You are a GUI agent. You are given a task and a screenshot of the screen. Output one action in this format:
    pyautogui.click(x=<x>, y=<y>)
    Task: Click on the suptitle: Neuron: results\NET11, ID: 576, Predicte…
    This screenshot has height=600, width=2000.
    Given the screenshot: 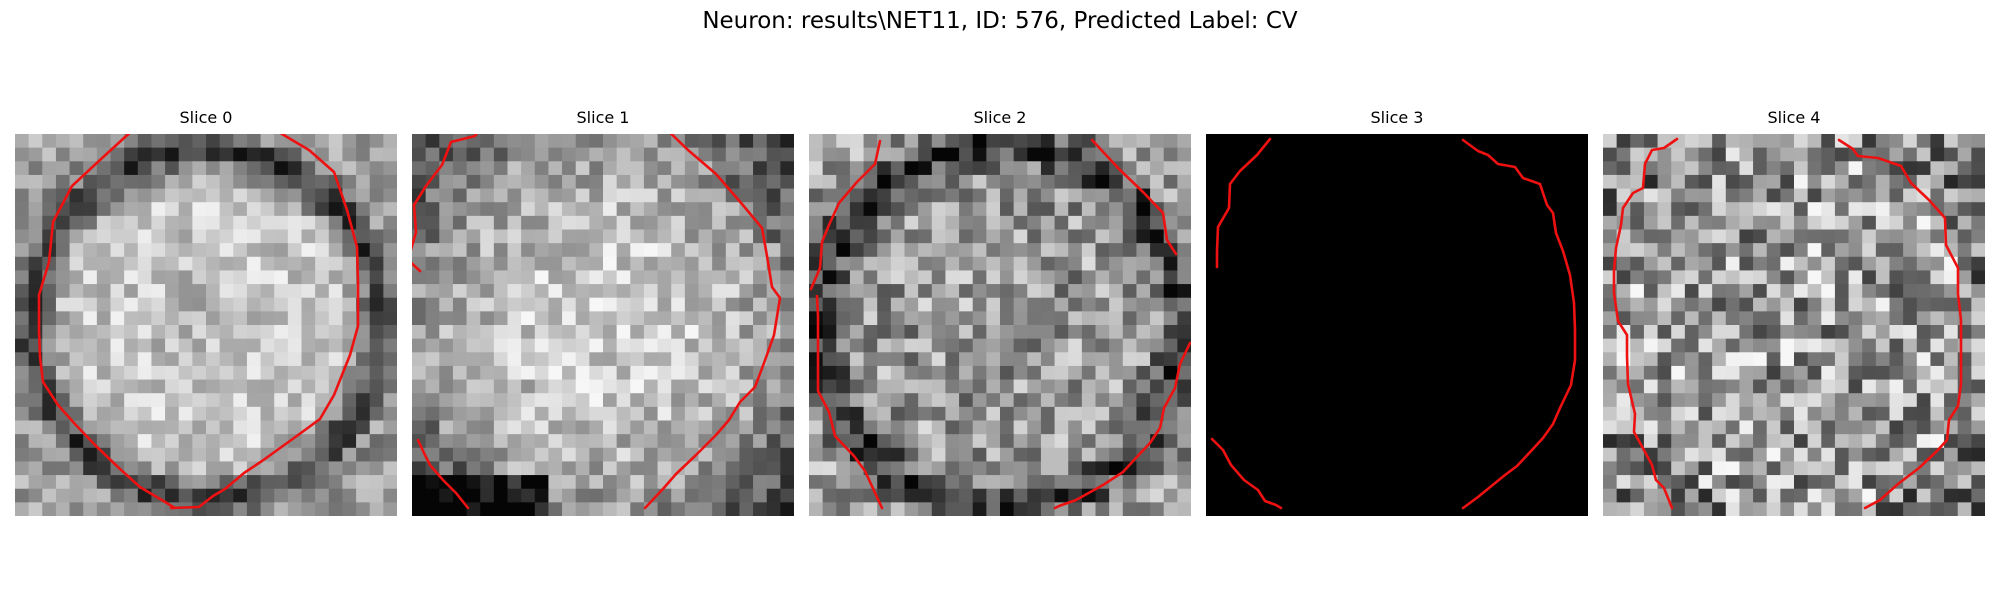 What is the action you would take?
    pyautogui.click(x=1000, y=21)
    